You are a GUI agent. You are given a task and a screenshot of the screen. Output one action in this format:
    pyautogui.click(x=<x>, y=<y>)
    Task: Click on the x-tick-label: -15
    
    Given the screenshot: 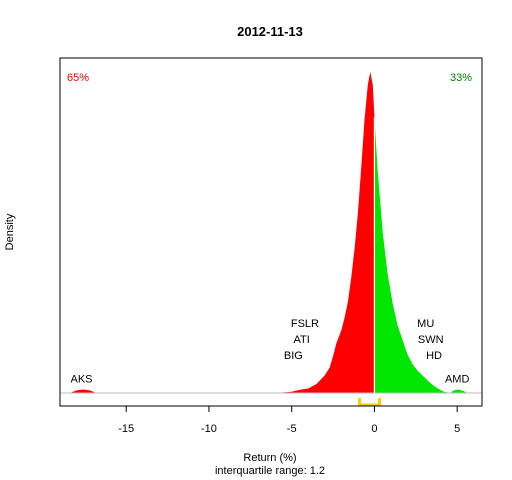 What is the action you would take?
    pyautogui.click(x=126, y=429)
    